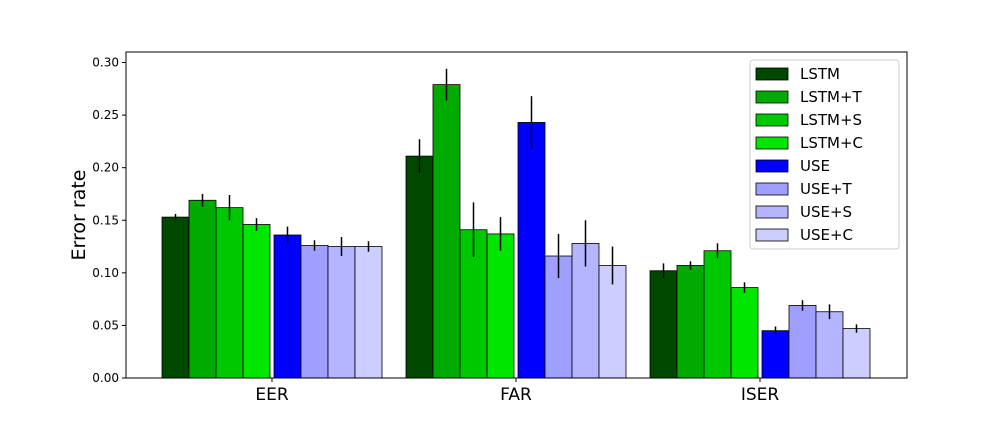 Image resolution: width=1008 pixels, height=432 pixels. Describe the element at coordinates (500, 306) in the screenshot. I see `bar-lstm-c-far` at that location.